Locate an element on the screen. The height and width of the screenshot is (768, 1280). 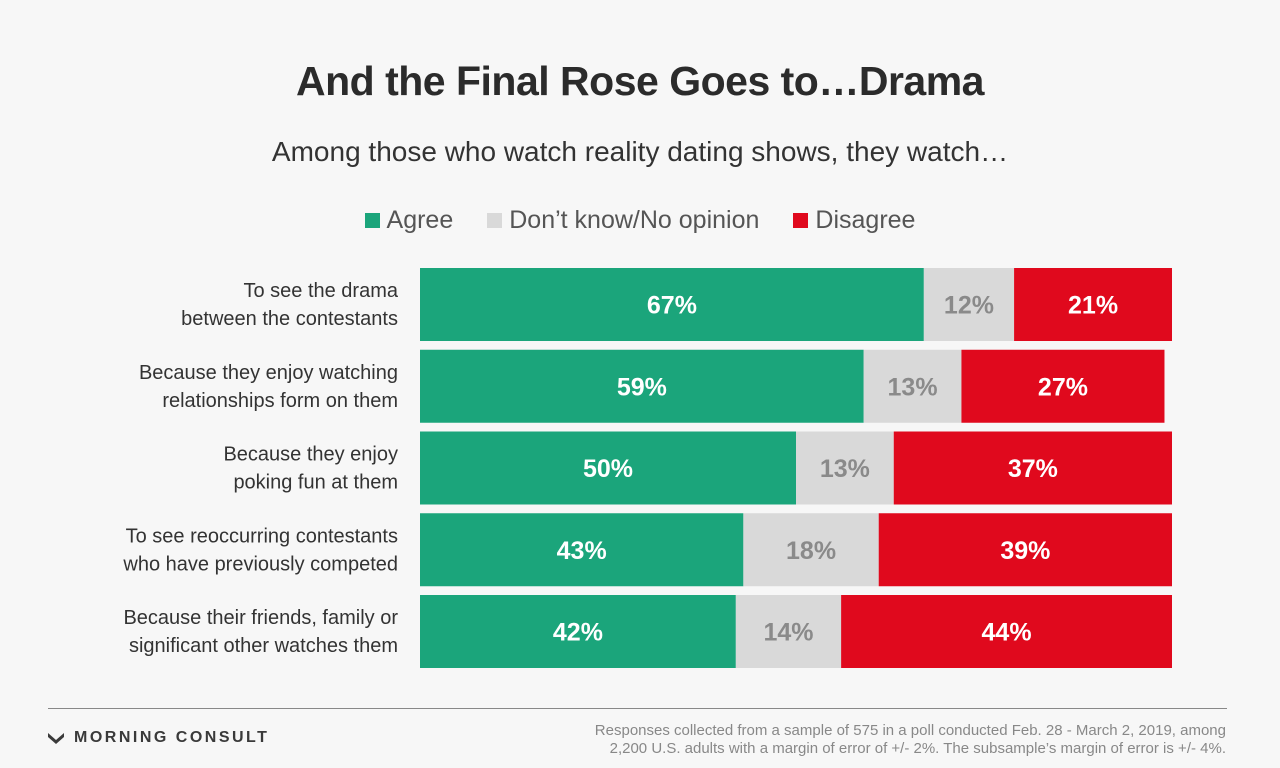
legend-item-disagree: Disagree is located at coordinates (854, 220).